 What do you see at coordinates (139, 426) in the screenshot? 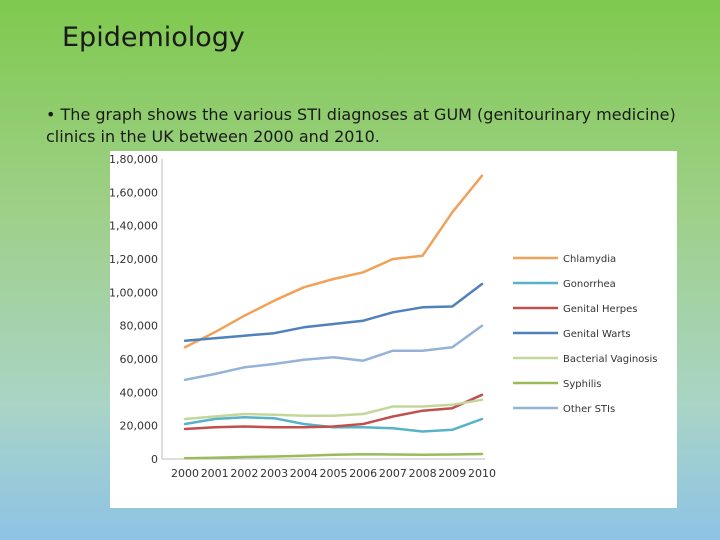
I see `y-tick-label: 20,000` at bounding box center [139, 426].